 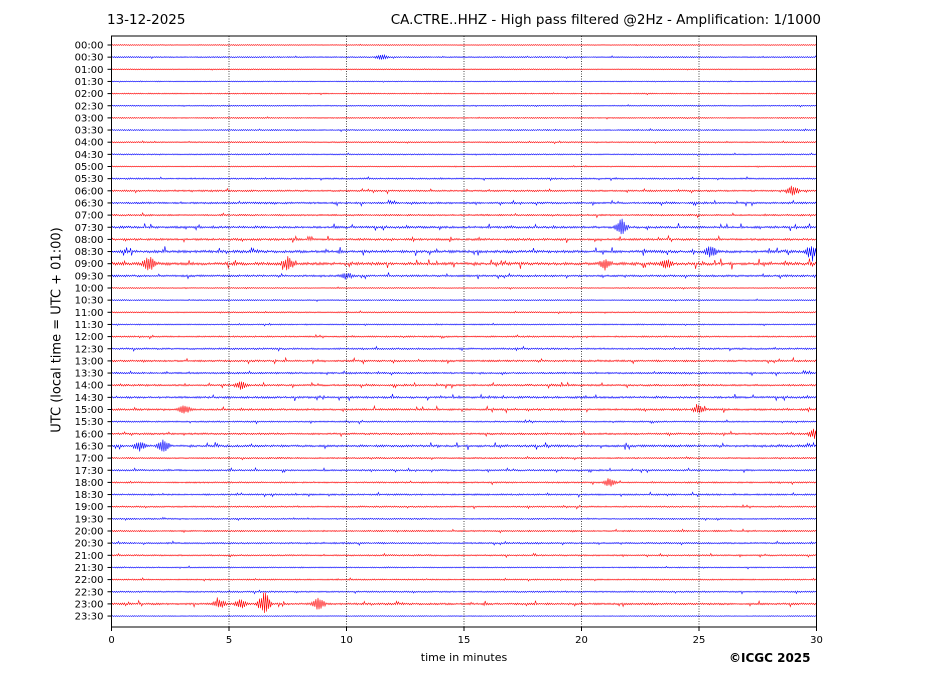 I want to click on y-tick-label: 18:00, so click(x=89, y=483).